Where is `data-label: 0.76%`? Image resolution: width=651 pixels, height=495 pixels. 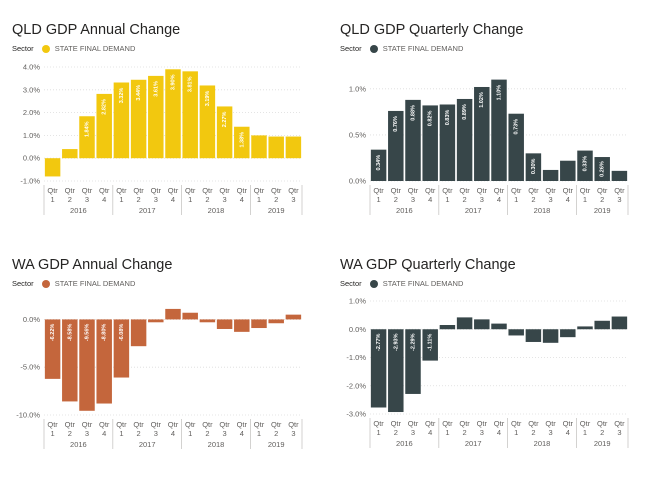 data-label: 0.76% is located at coordinates (396, 124).